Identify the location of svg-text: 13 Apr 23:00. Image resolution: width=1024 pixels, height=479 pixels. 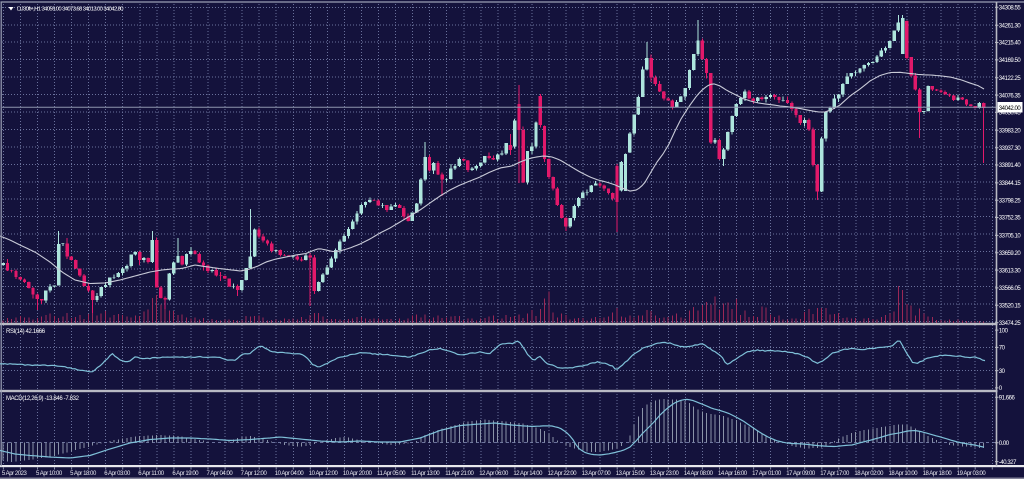
(665, 474).